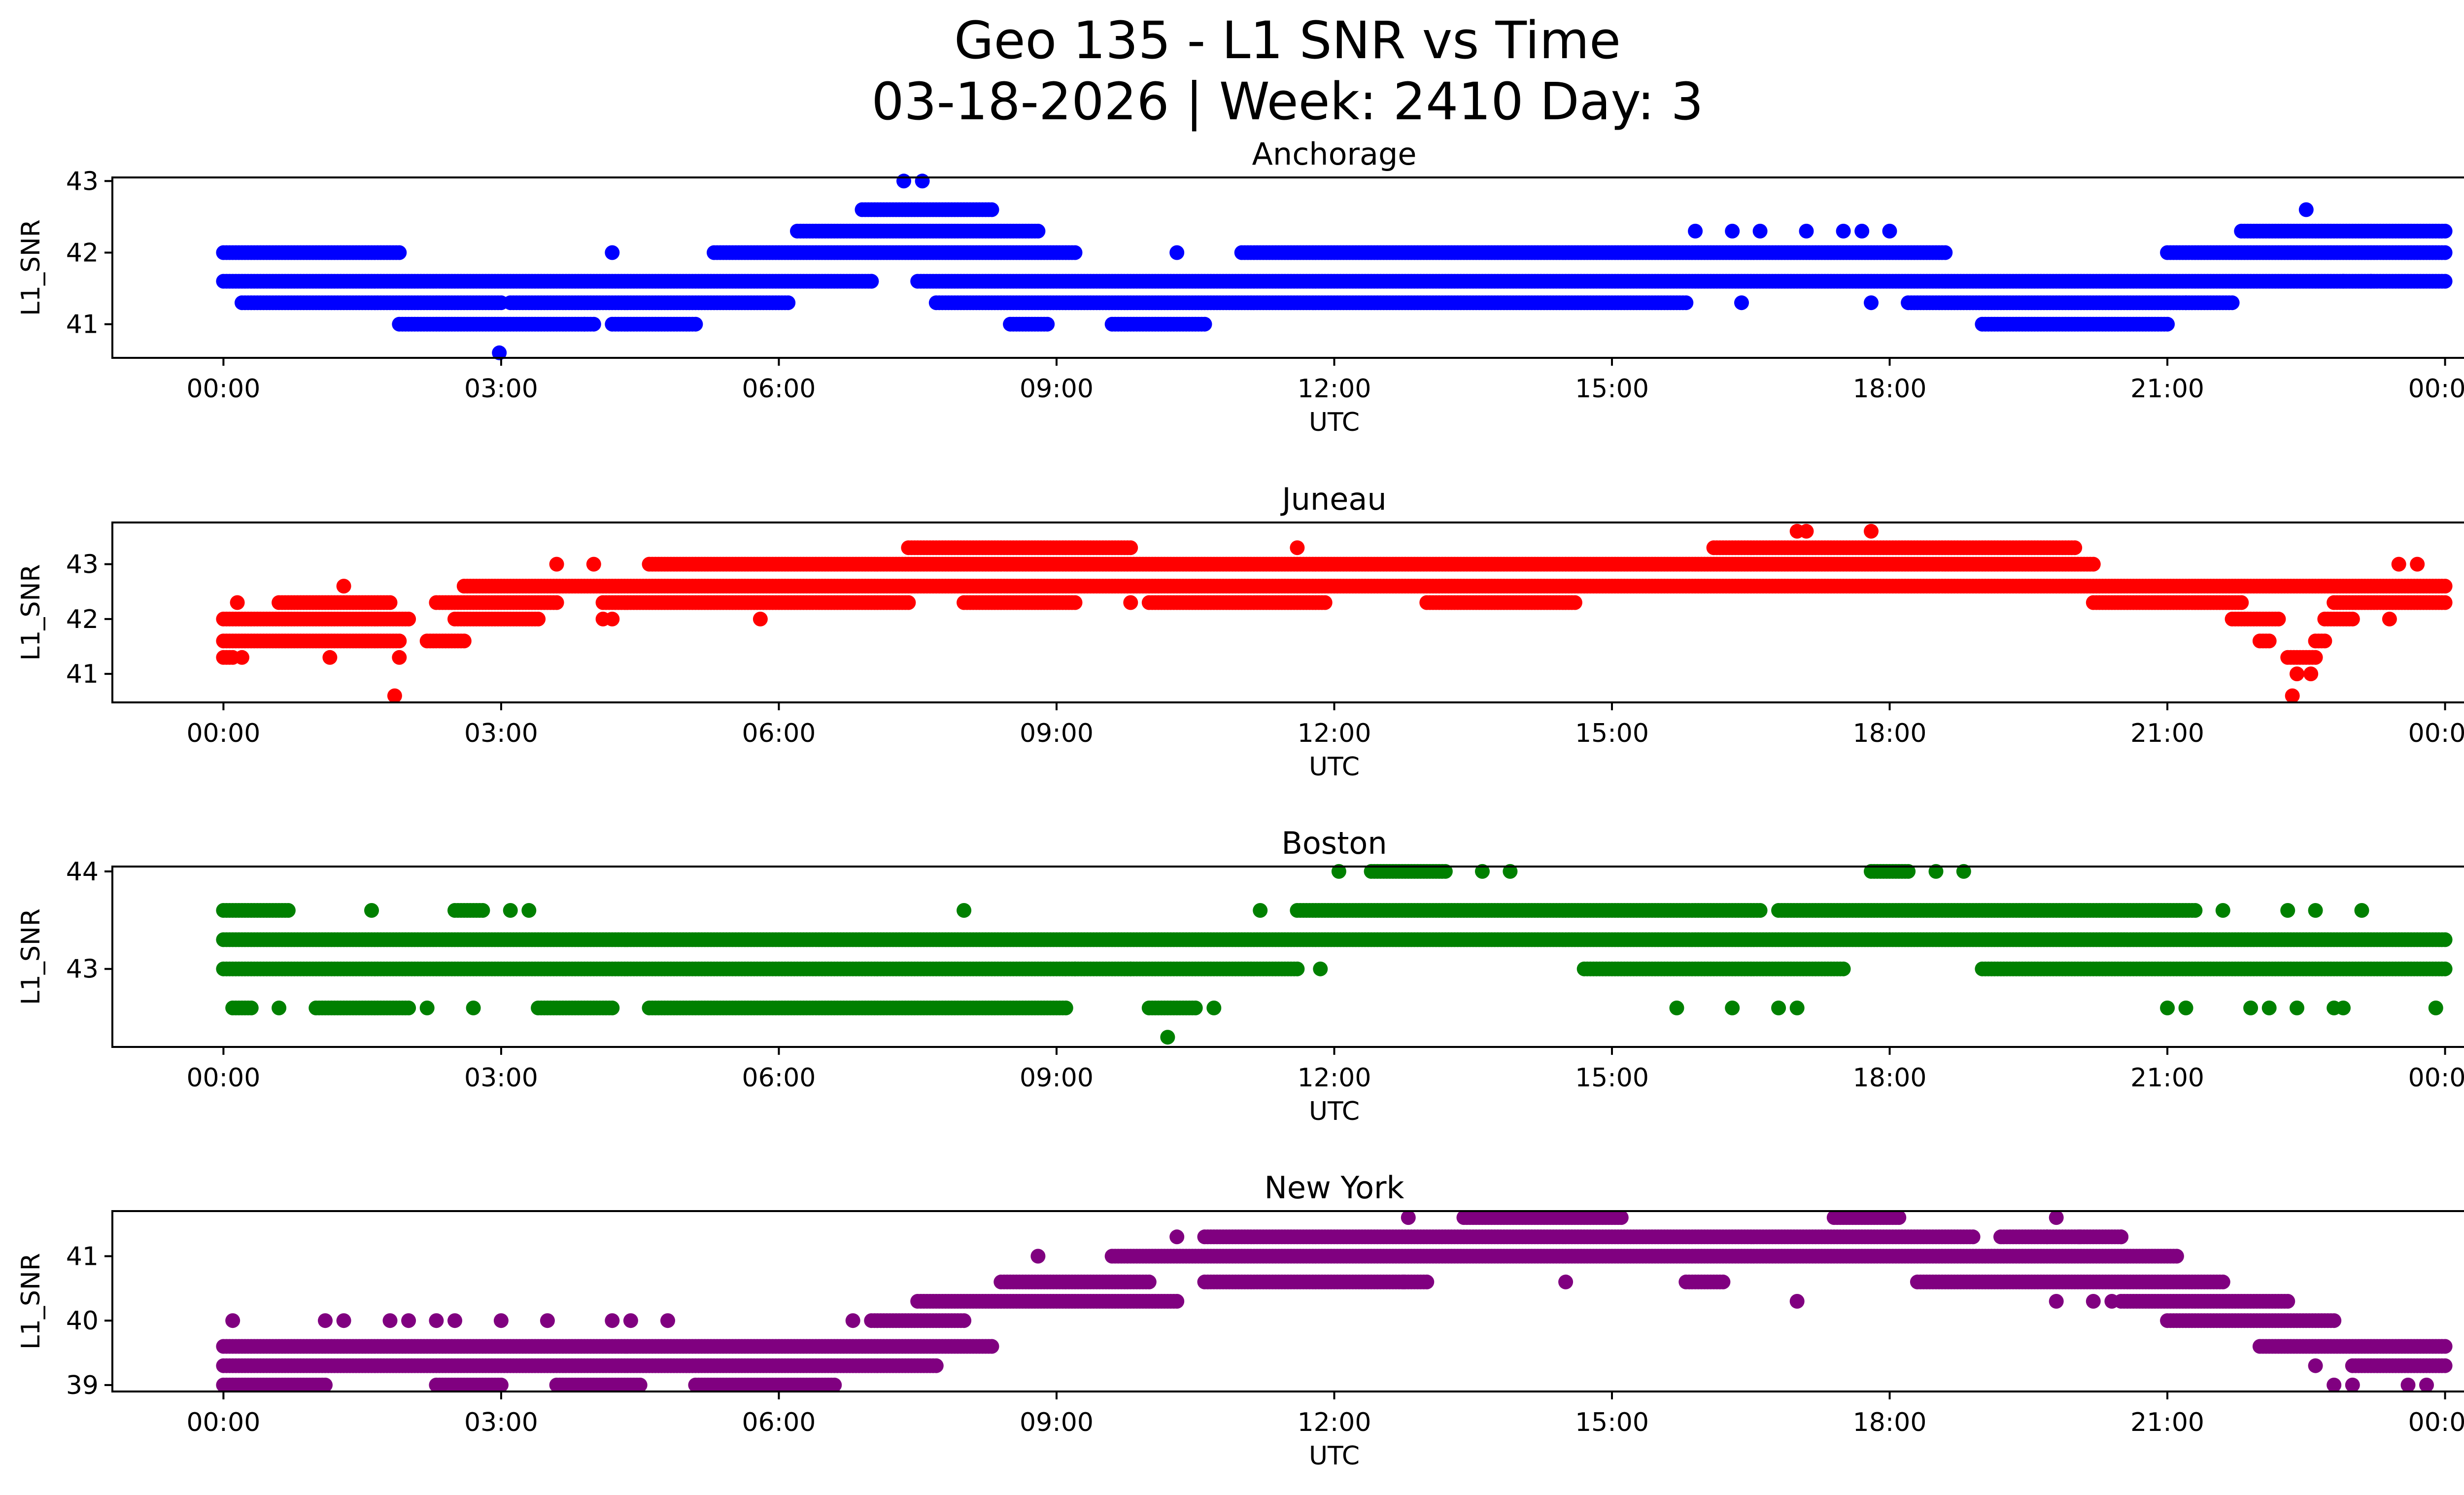  I want to click on figure-title-line-1: Geo 135 - L1 SNR vs Time, so click(1287, 40).